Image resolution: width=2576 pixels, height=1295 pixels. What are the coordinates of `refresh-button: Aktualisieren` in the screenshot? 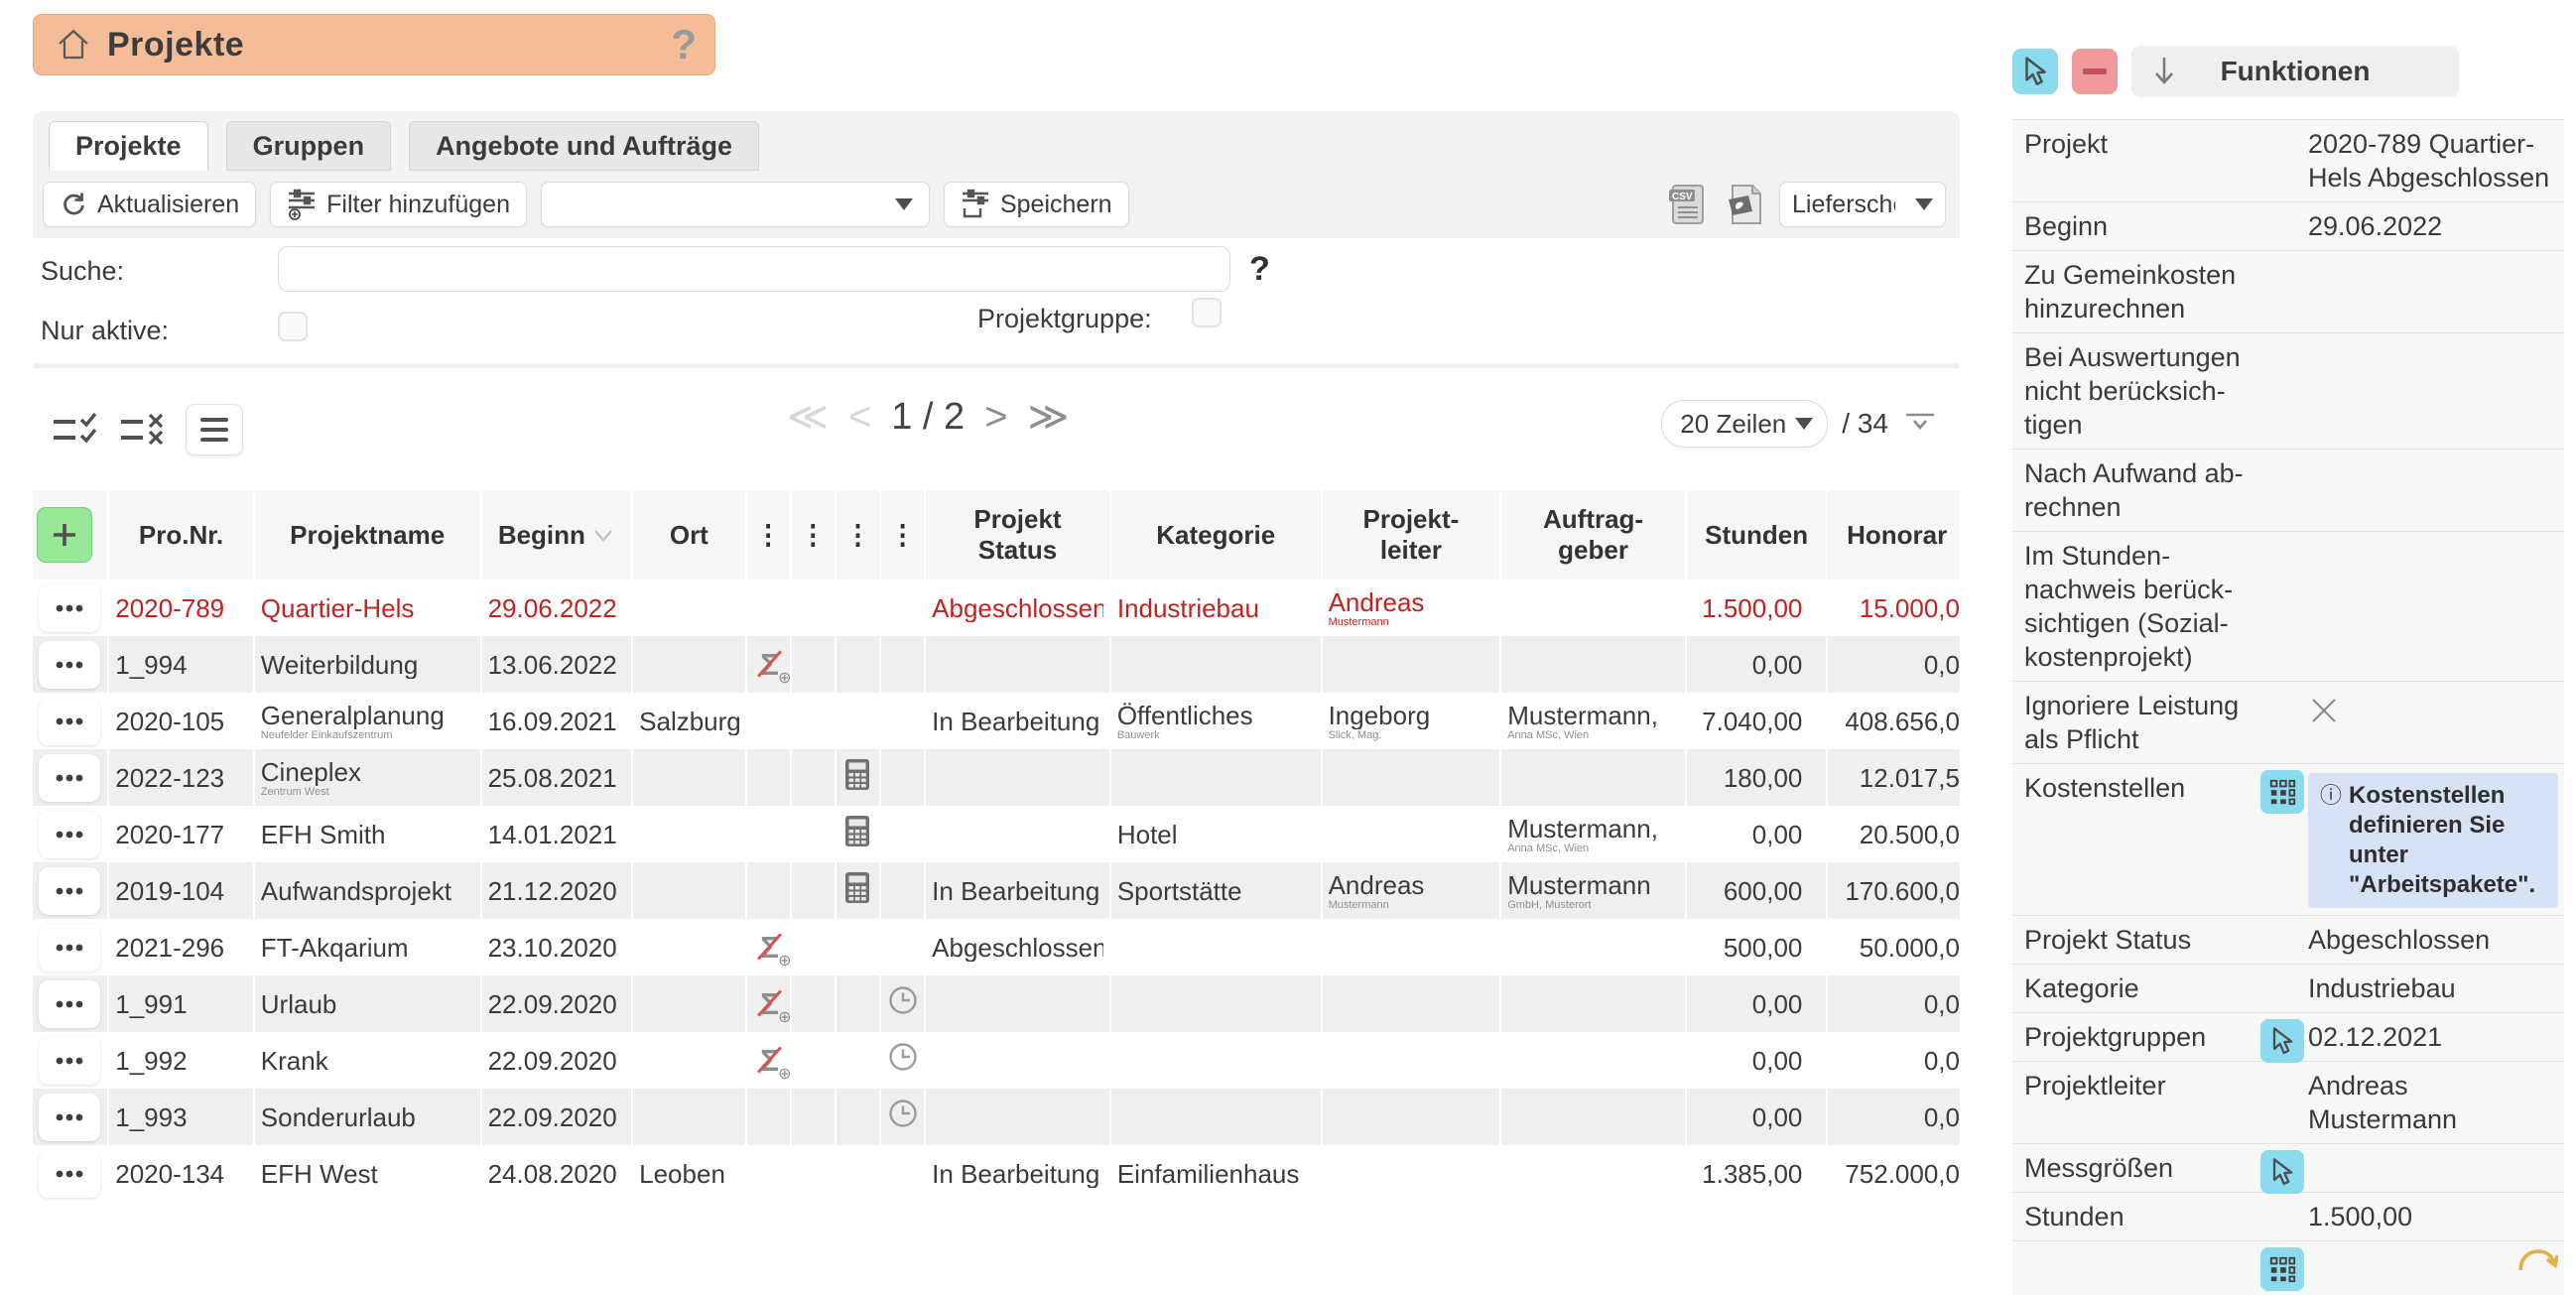 It's located at (150, 204).